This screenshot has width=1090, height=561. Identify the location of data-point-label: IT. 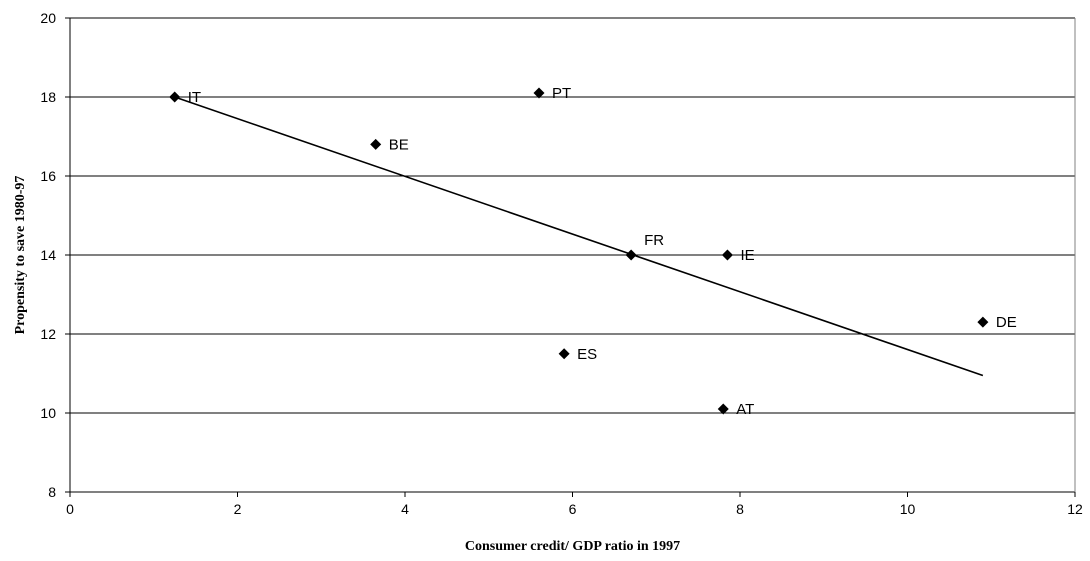
(194, 97).